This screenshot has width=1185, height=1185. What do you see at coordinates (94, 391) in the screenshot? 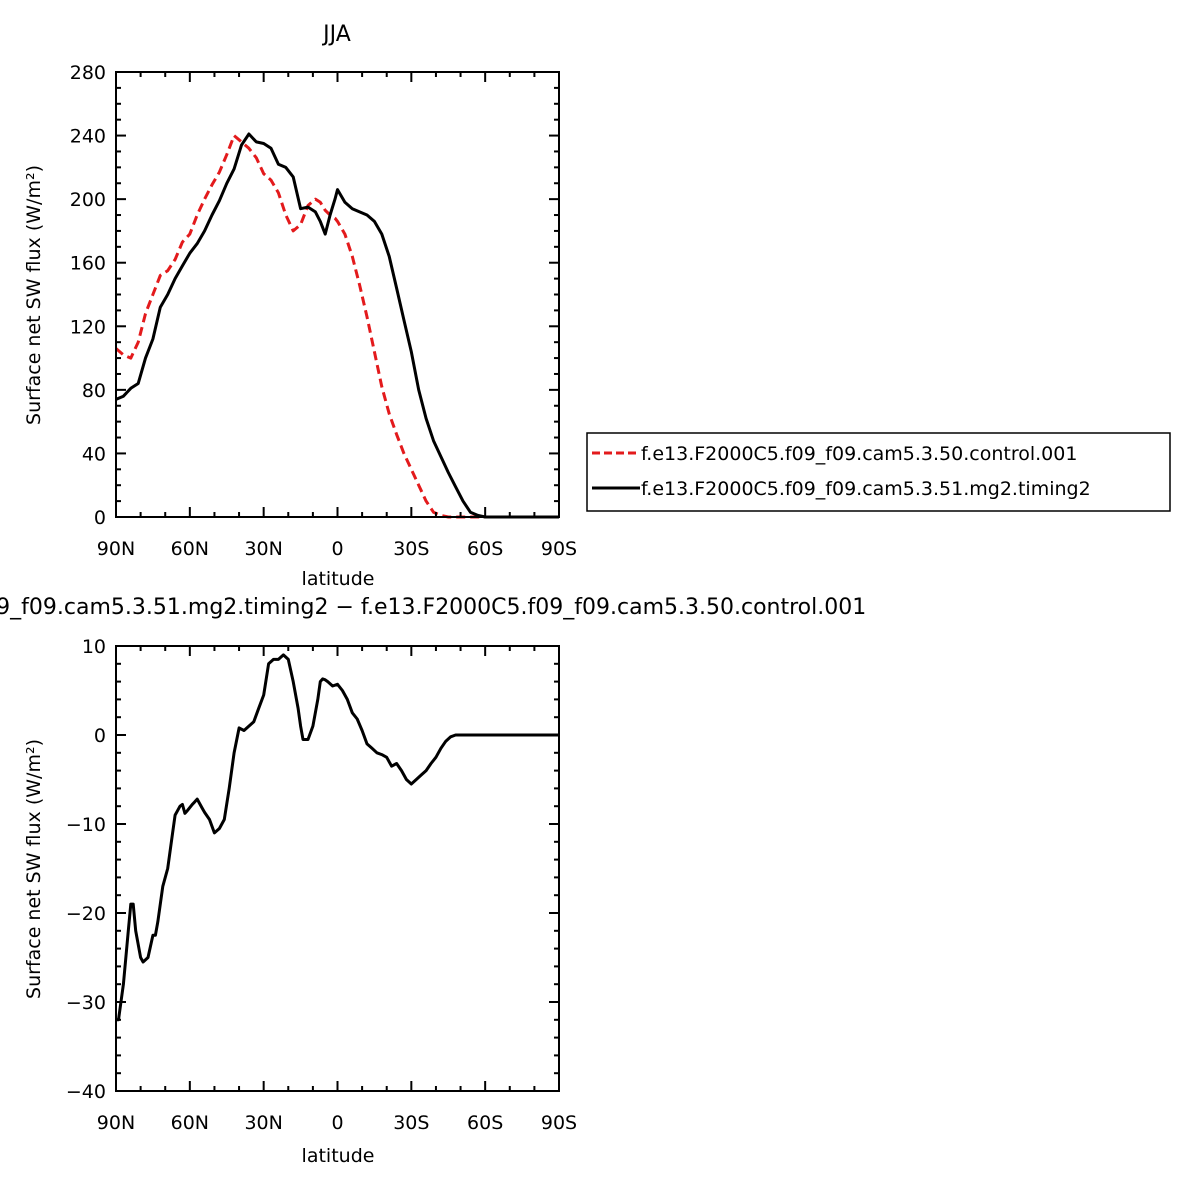
I see `y-tick-label: 80` at bounding box center [94, 391].